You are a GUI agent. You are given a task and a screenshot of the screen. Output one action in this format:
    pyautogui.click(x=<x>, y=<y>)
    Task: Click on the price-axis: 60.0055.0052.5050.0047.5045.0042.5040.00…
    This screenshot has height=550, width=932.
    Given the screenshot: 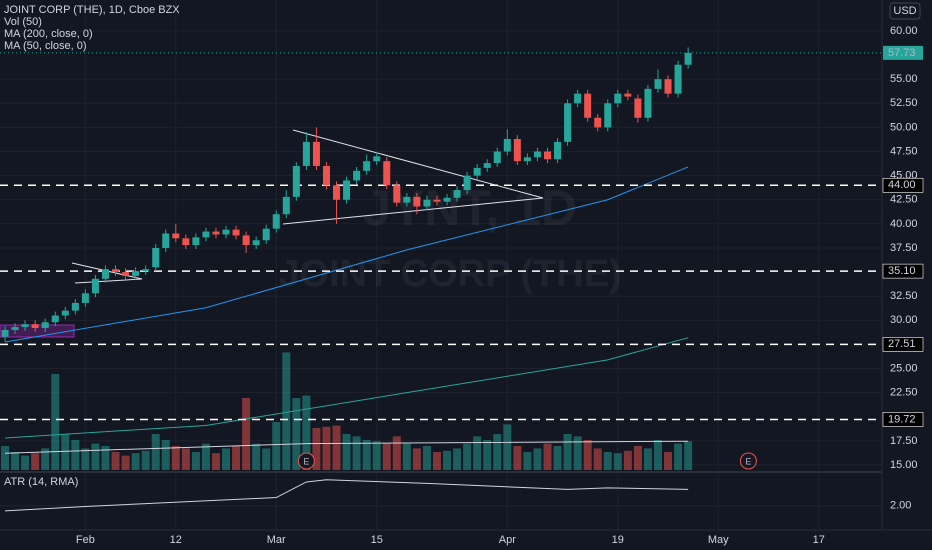 What is the action you would take?
    pyautogui.click(x=903, y=248)
    